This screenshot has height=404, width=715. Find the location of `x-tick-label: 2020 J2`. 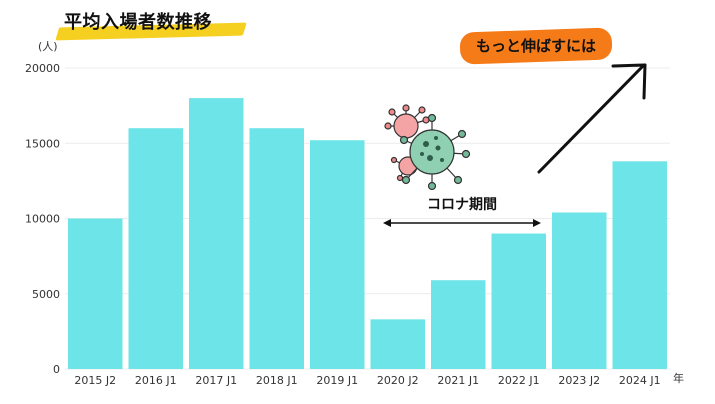

x-tick-label: 2020 J2 is located at coordinates (398, 380).